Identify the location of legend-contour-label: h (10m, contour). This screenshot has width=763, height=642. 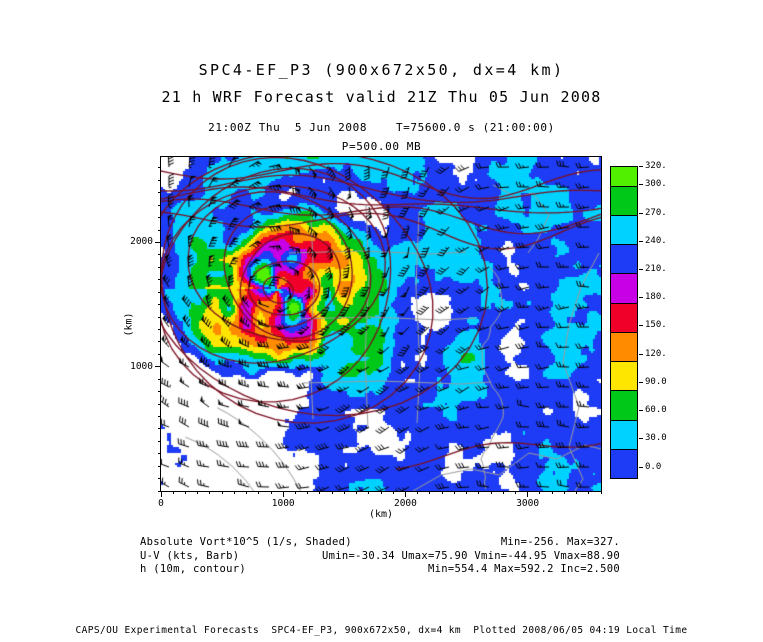
(193, 569).